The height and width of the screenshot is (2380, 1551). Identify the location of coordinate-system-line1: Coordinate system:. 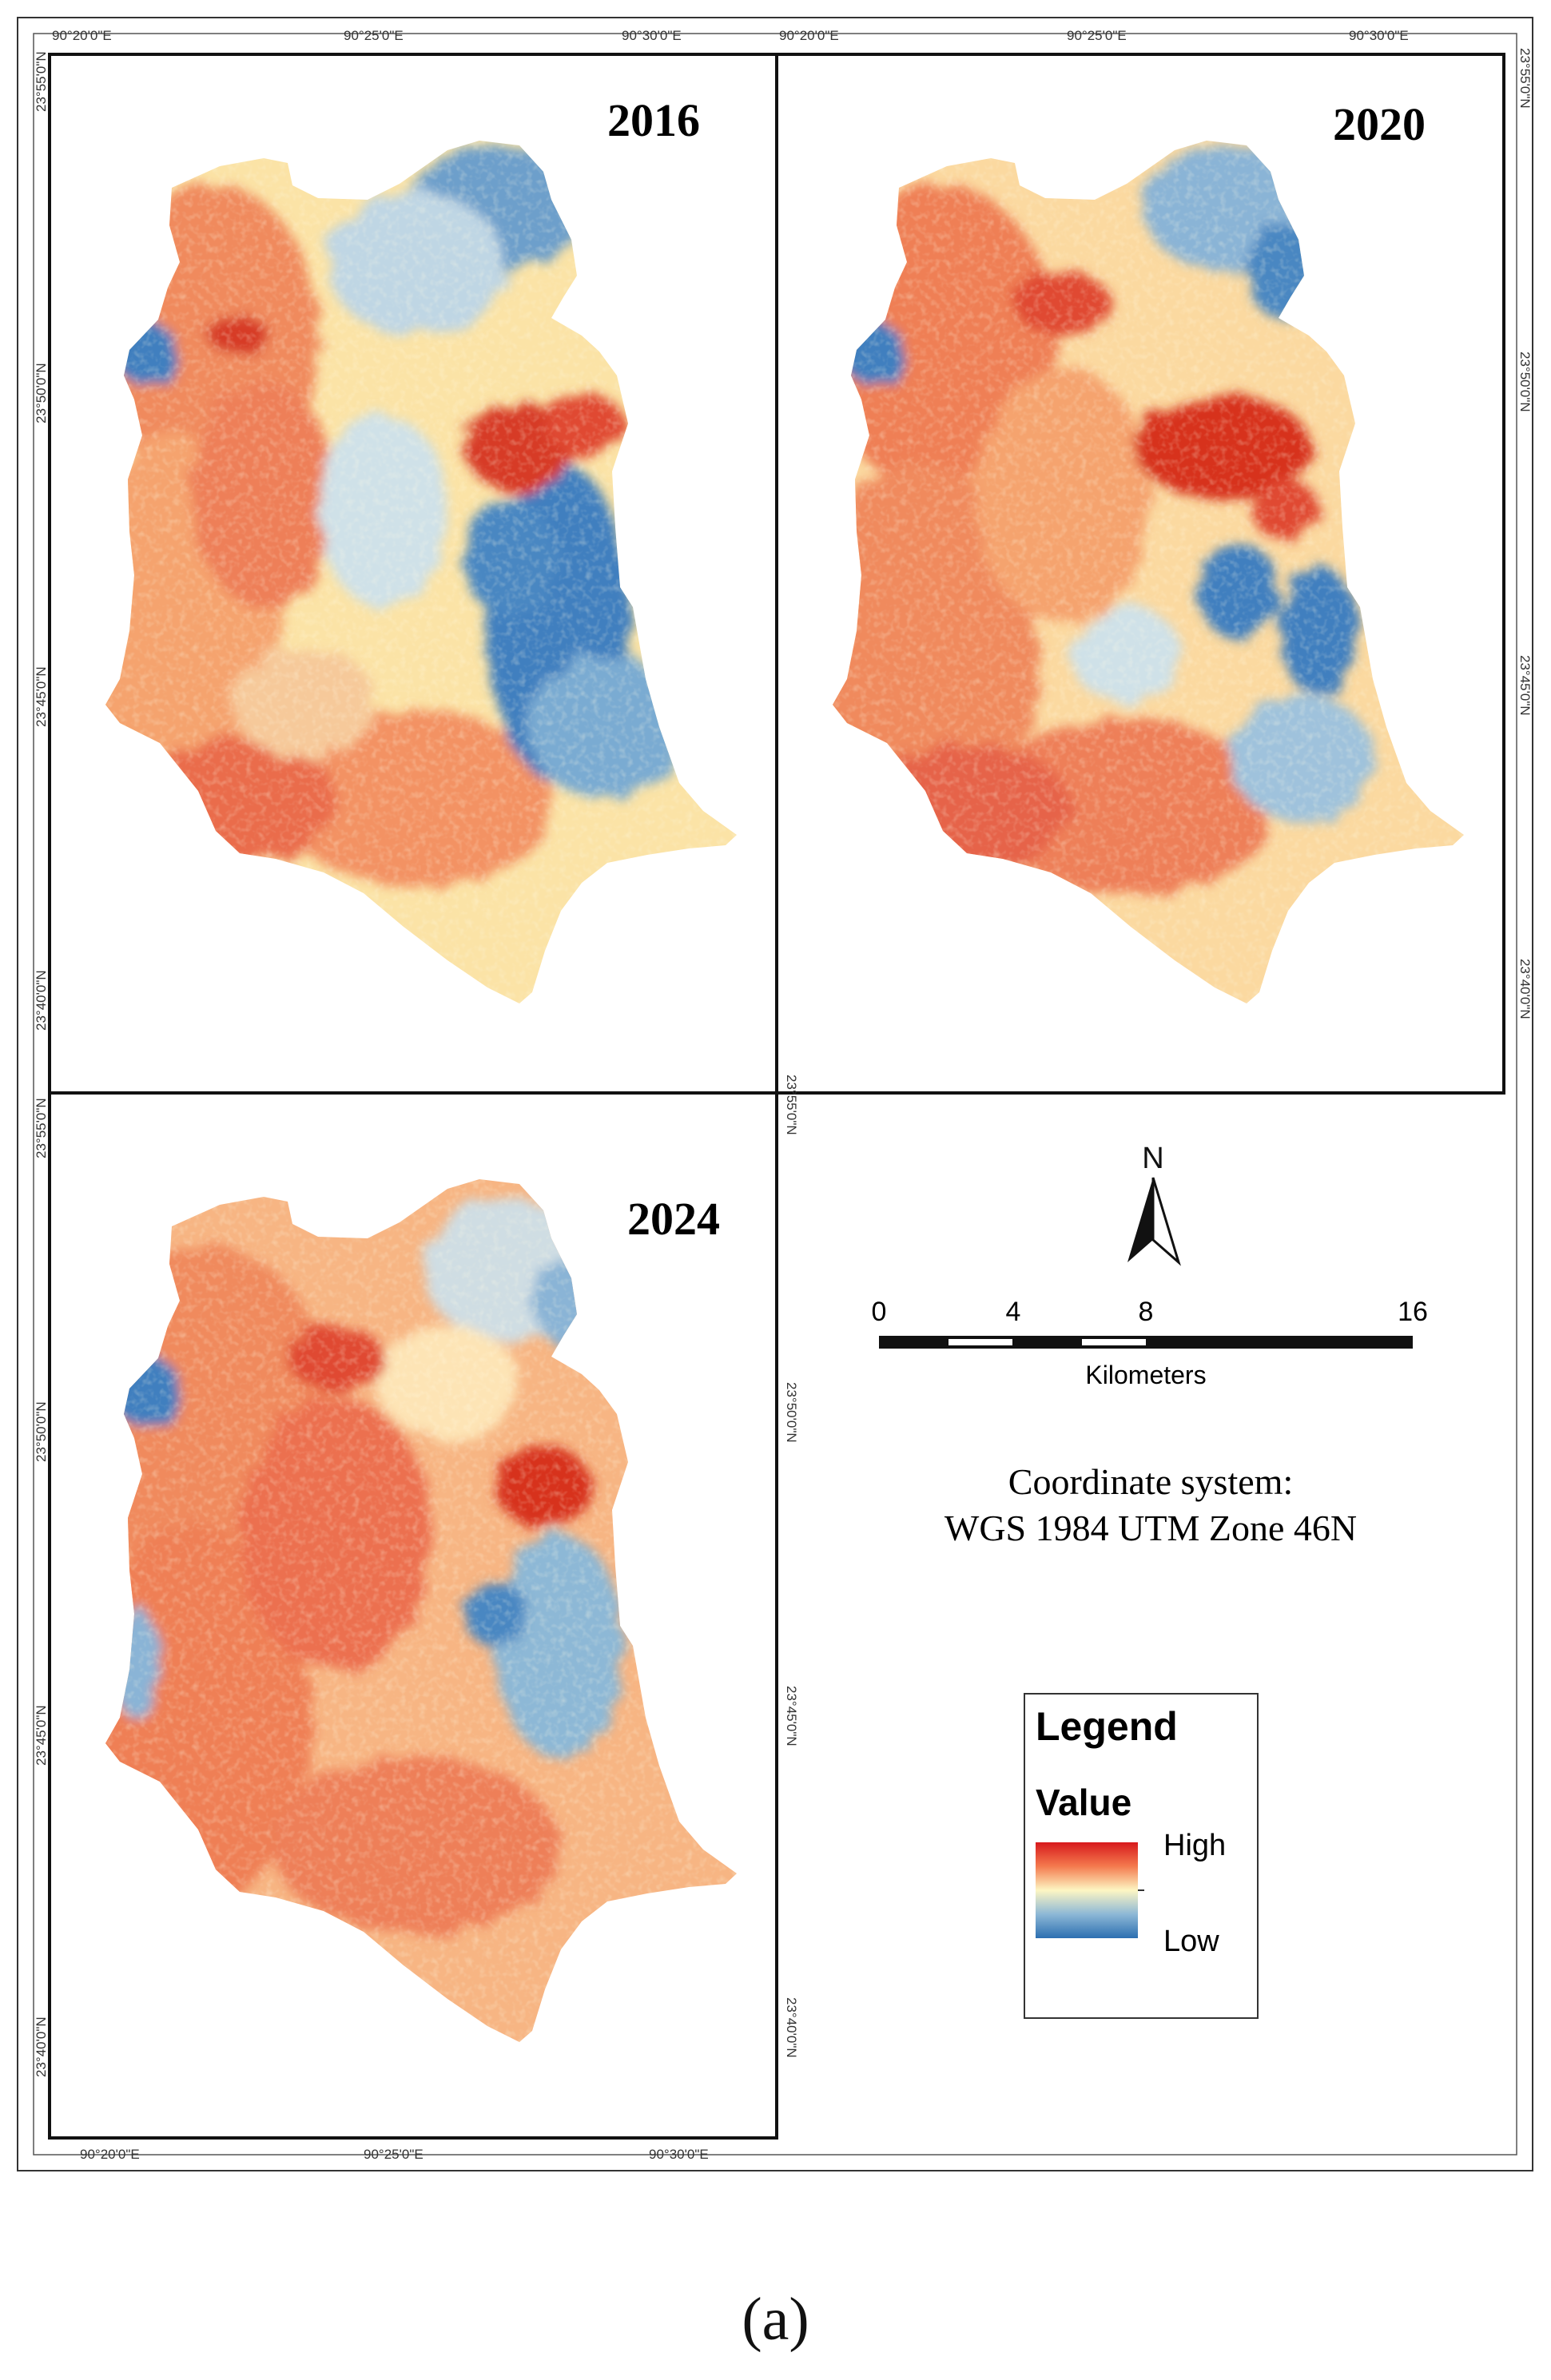
(1150, 1481).